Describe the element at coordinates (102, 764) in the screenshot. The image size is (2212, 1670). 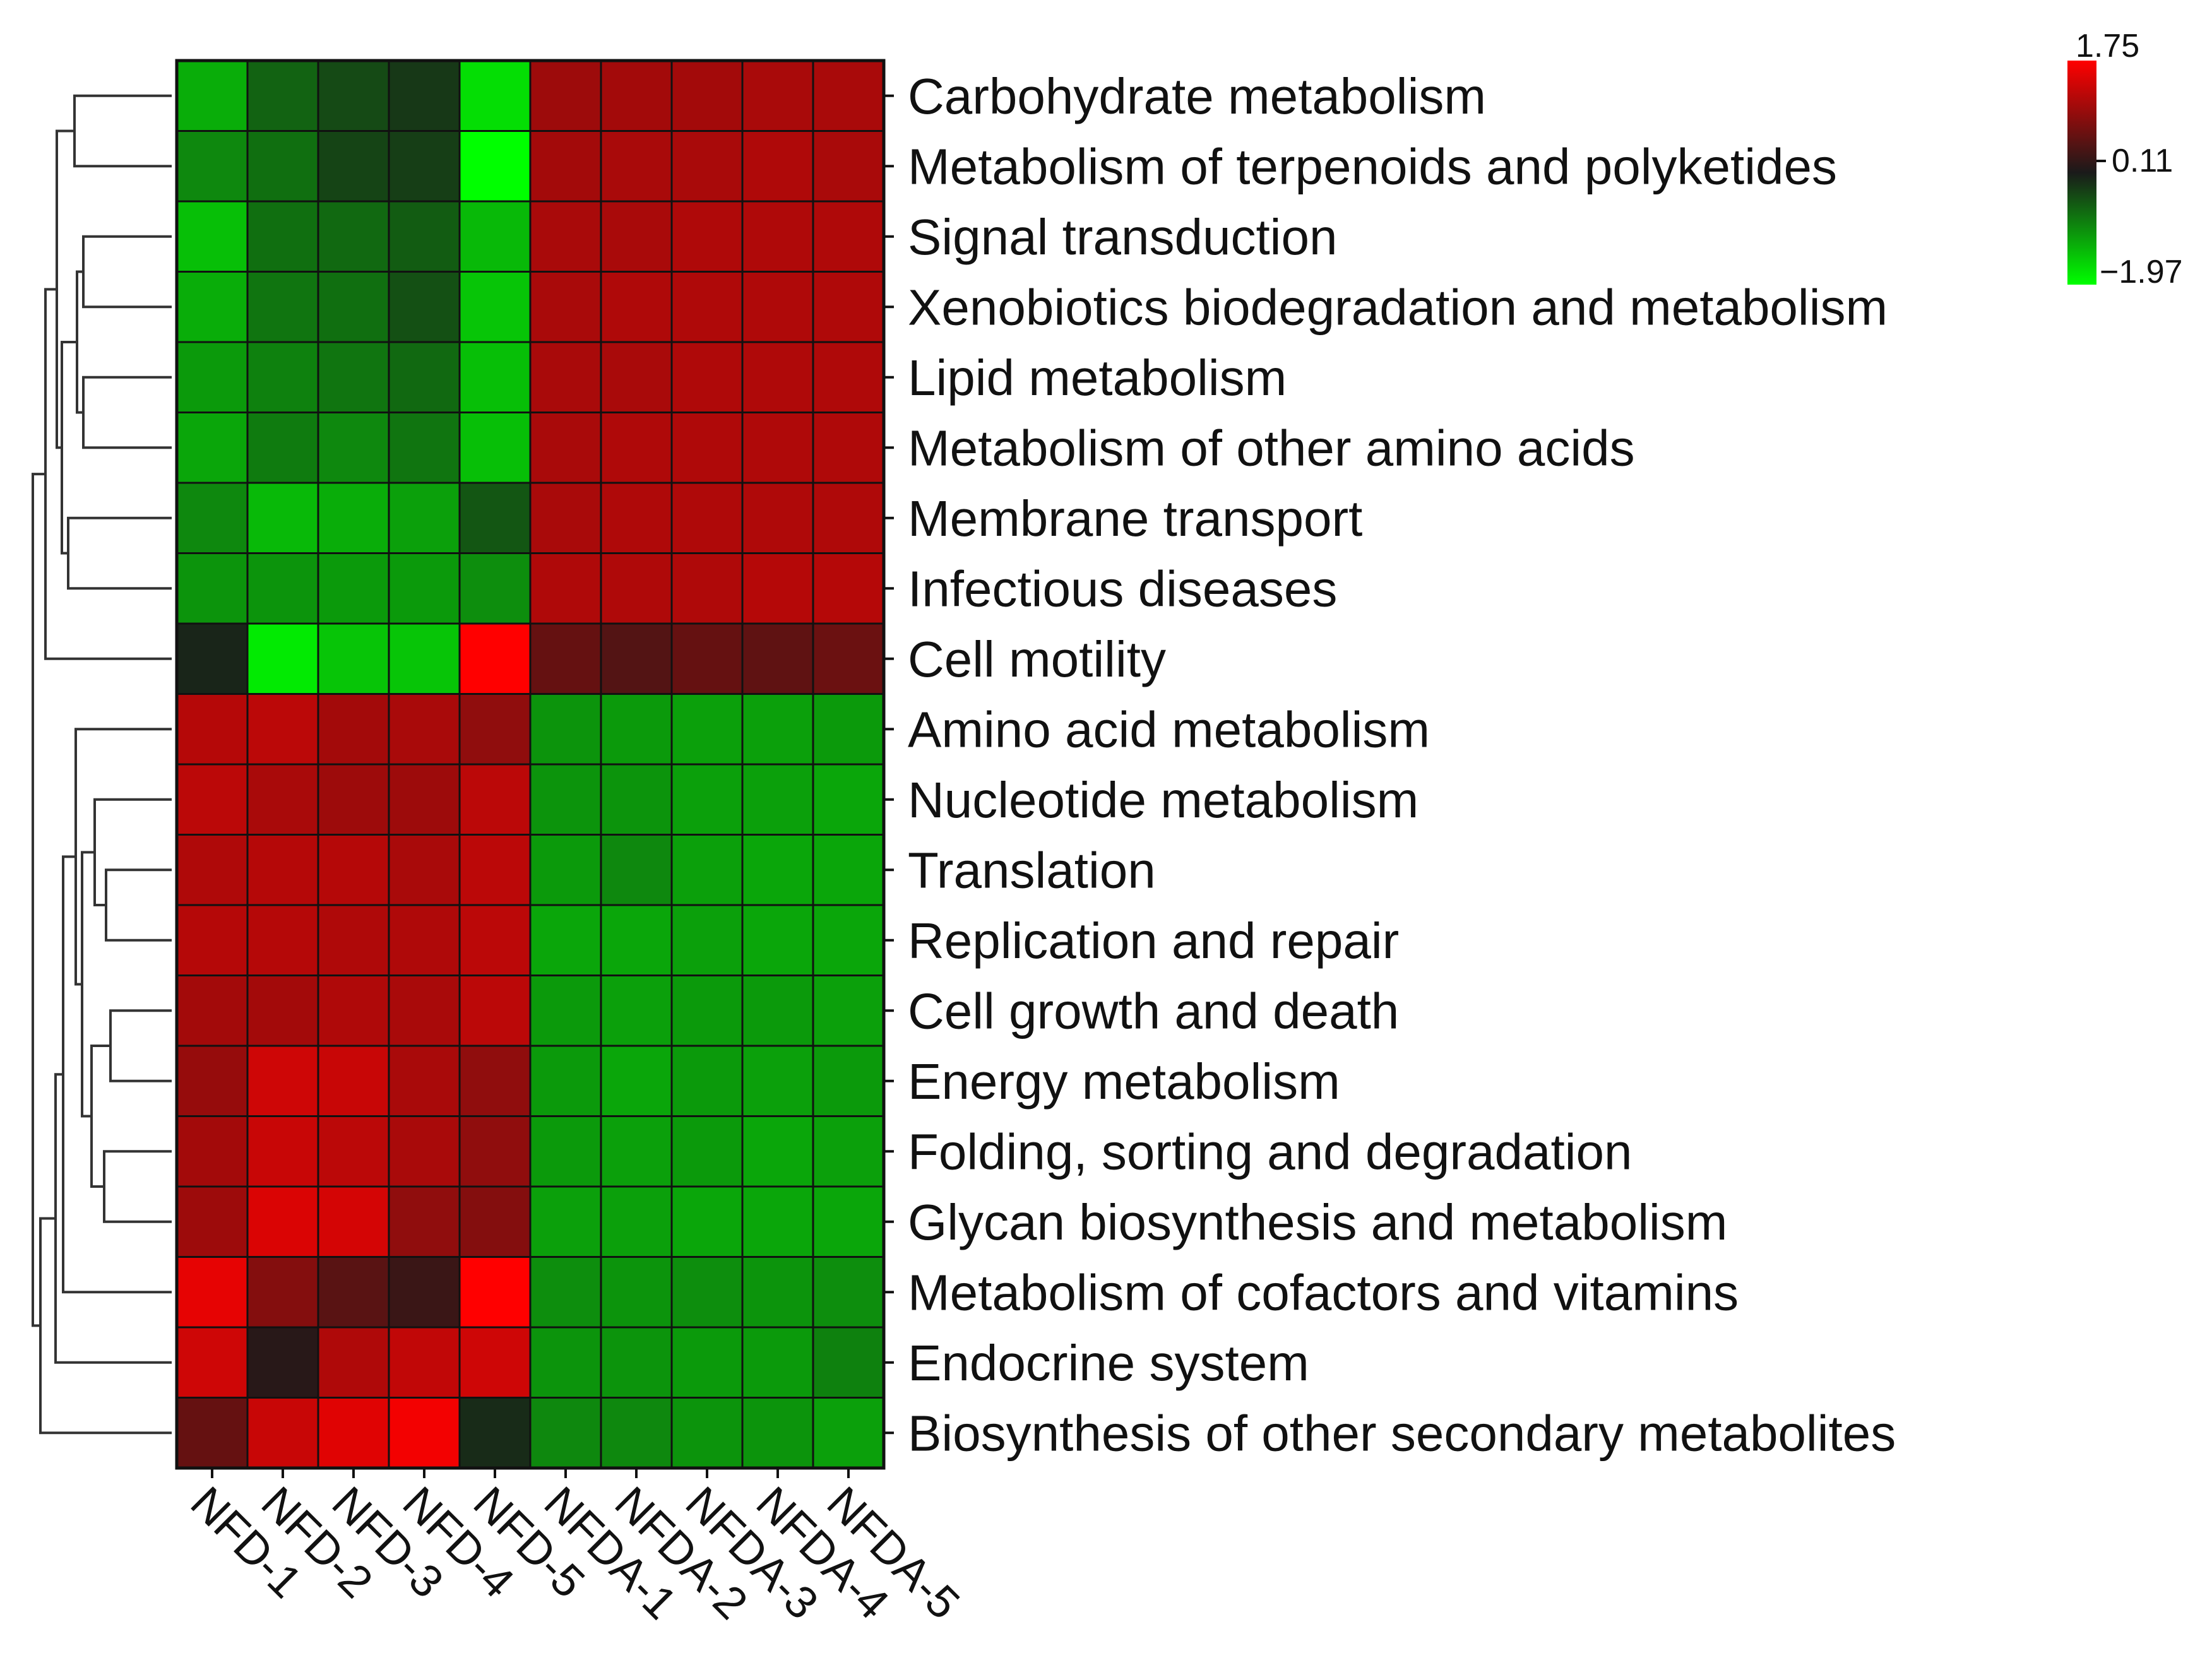
I see `row-dendrogram` at that location.